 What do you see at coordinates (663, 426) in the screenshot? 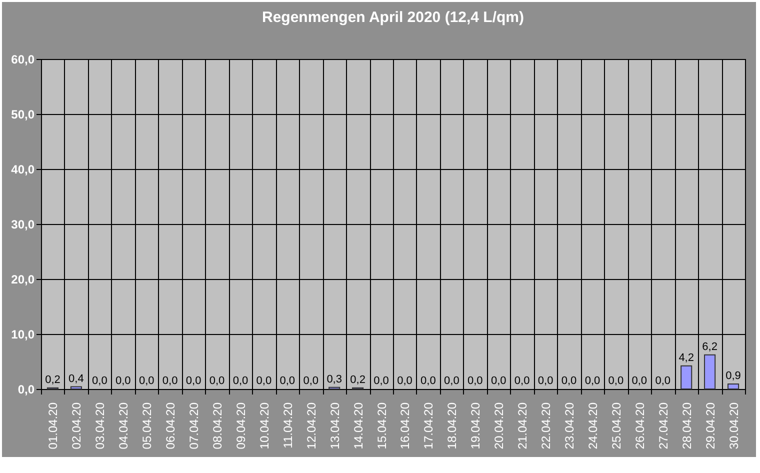
I see `x-tick-label: 27.04.20` at bounding box center [663, 426].